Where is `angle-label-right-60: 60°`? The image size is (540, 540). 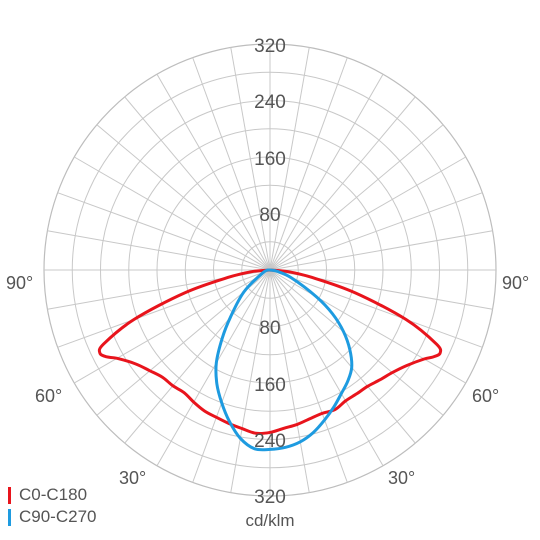 angle-label-right-60: 60° is located at coordinates (485, 396).